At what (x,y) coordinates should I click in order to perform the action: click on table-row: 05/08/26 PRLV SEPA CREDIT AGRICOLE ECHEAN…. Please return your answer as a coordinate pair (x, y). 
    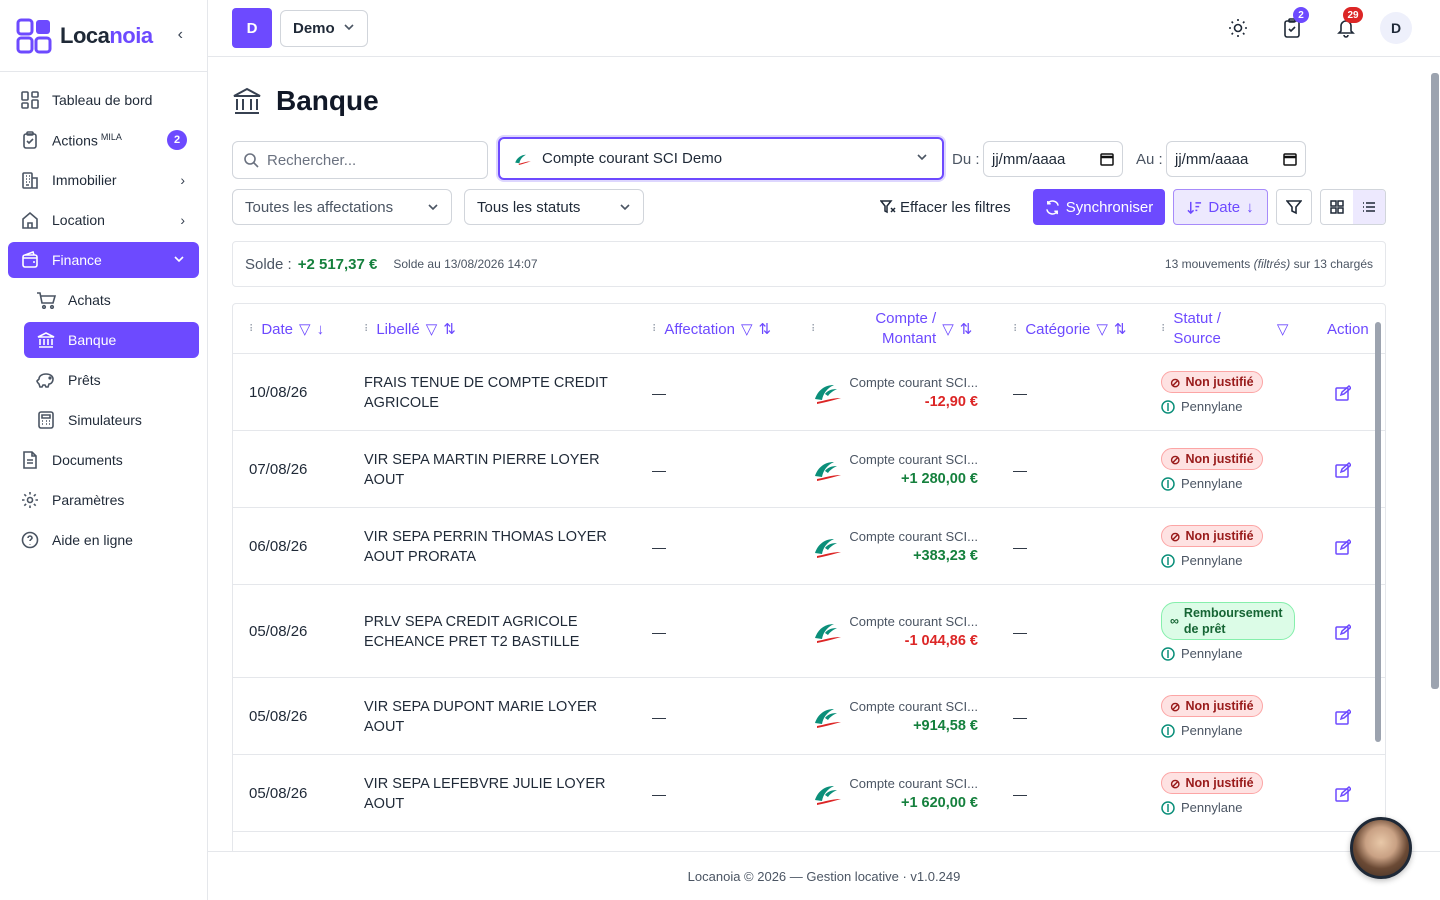
    Looking at the image, I should click on (809, 631).